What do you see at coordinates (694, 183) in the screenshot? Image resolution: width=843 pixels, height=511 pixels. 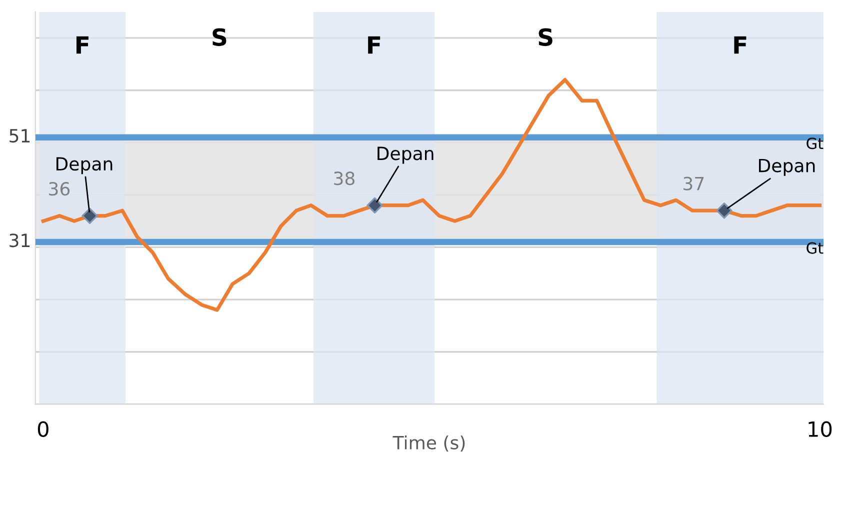 I see `data-label: 37` at bounding box center [694, 183].